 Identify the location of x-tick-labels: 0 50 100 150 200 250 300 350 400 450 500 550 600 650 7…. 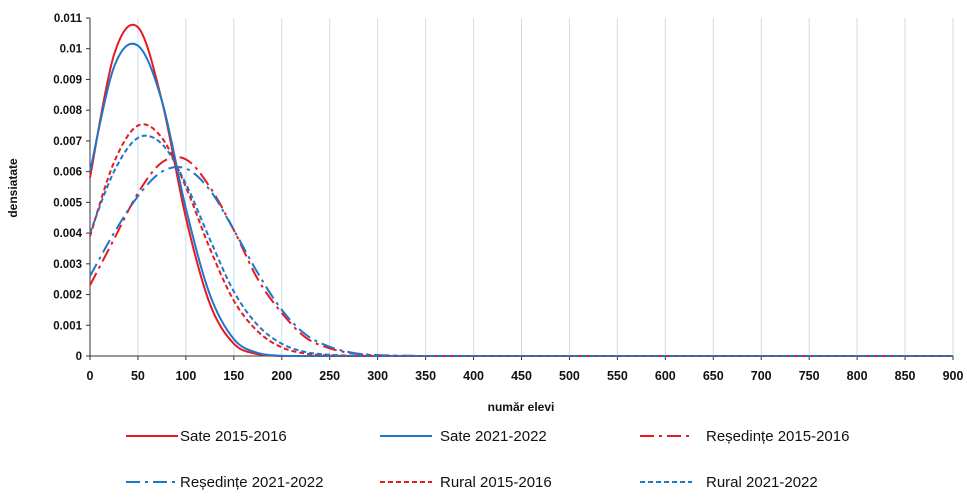
(525, 376).